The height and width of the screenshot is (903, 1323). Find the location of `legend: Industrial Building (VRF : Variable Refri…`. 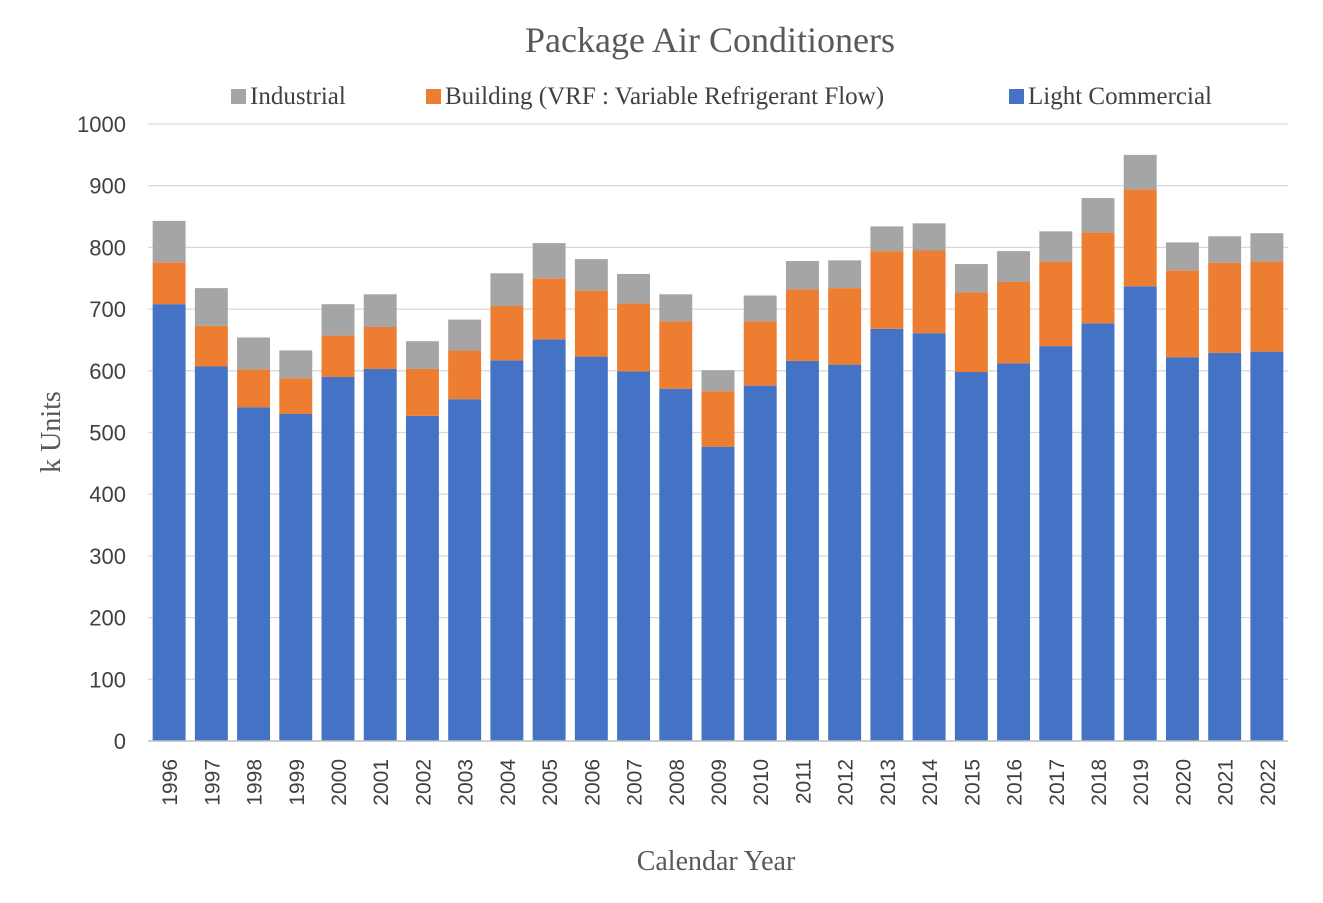

legend: Industrial Building (VRF : Variable Refri… is located at coordinates (721, 96).